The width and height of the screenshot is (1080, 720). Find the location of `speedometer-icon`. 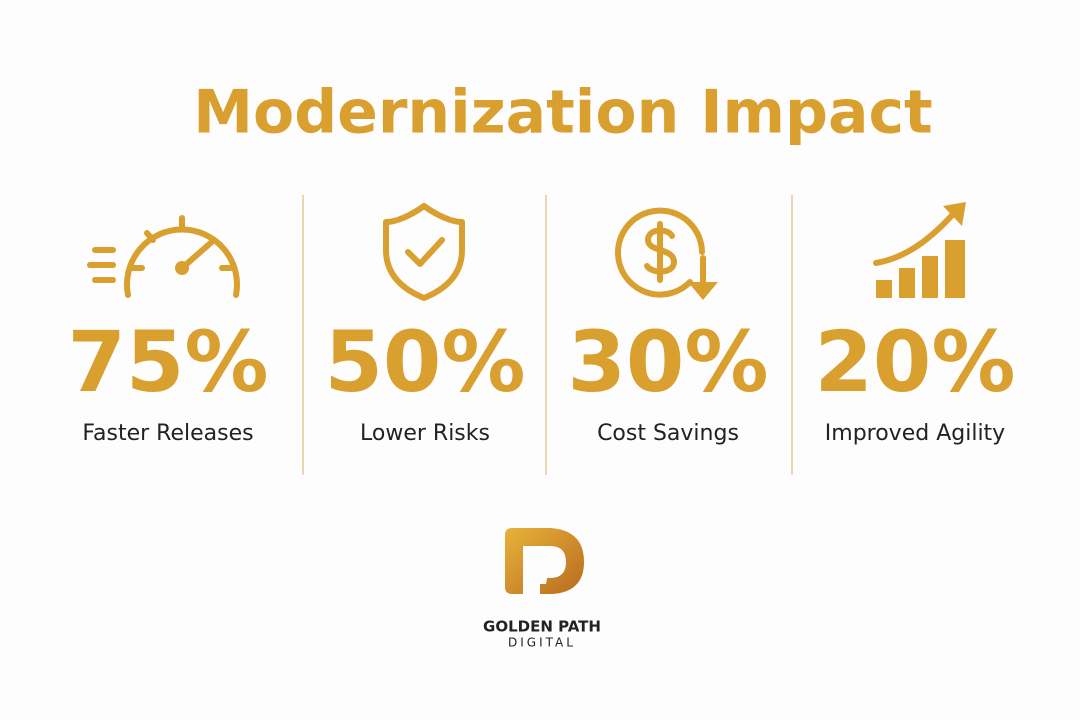

speedometer-icon is located at coordinates (163, 256).